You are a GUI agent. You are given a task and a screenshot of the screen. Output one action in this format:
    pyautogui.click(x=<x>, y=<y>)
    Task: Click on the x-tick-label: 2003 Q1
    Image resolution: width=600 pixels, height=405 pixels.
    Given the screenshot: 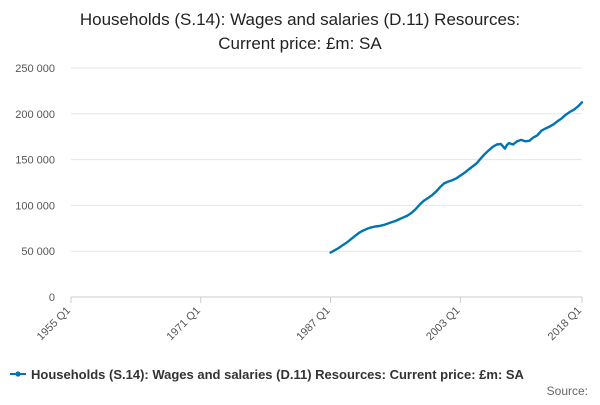 What is the action you would take?
    pyautogui.click(x=443, y=324)
    